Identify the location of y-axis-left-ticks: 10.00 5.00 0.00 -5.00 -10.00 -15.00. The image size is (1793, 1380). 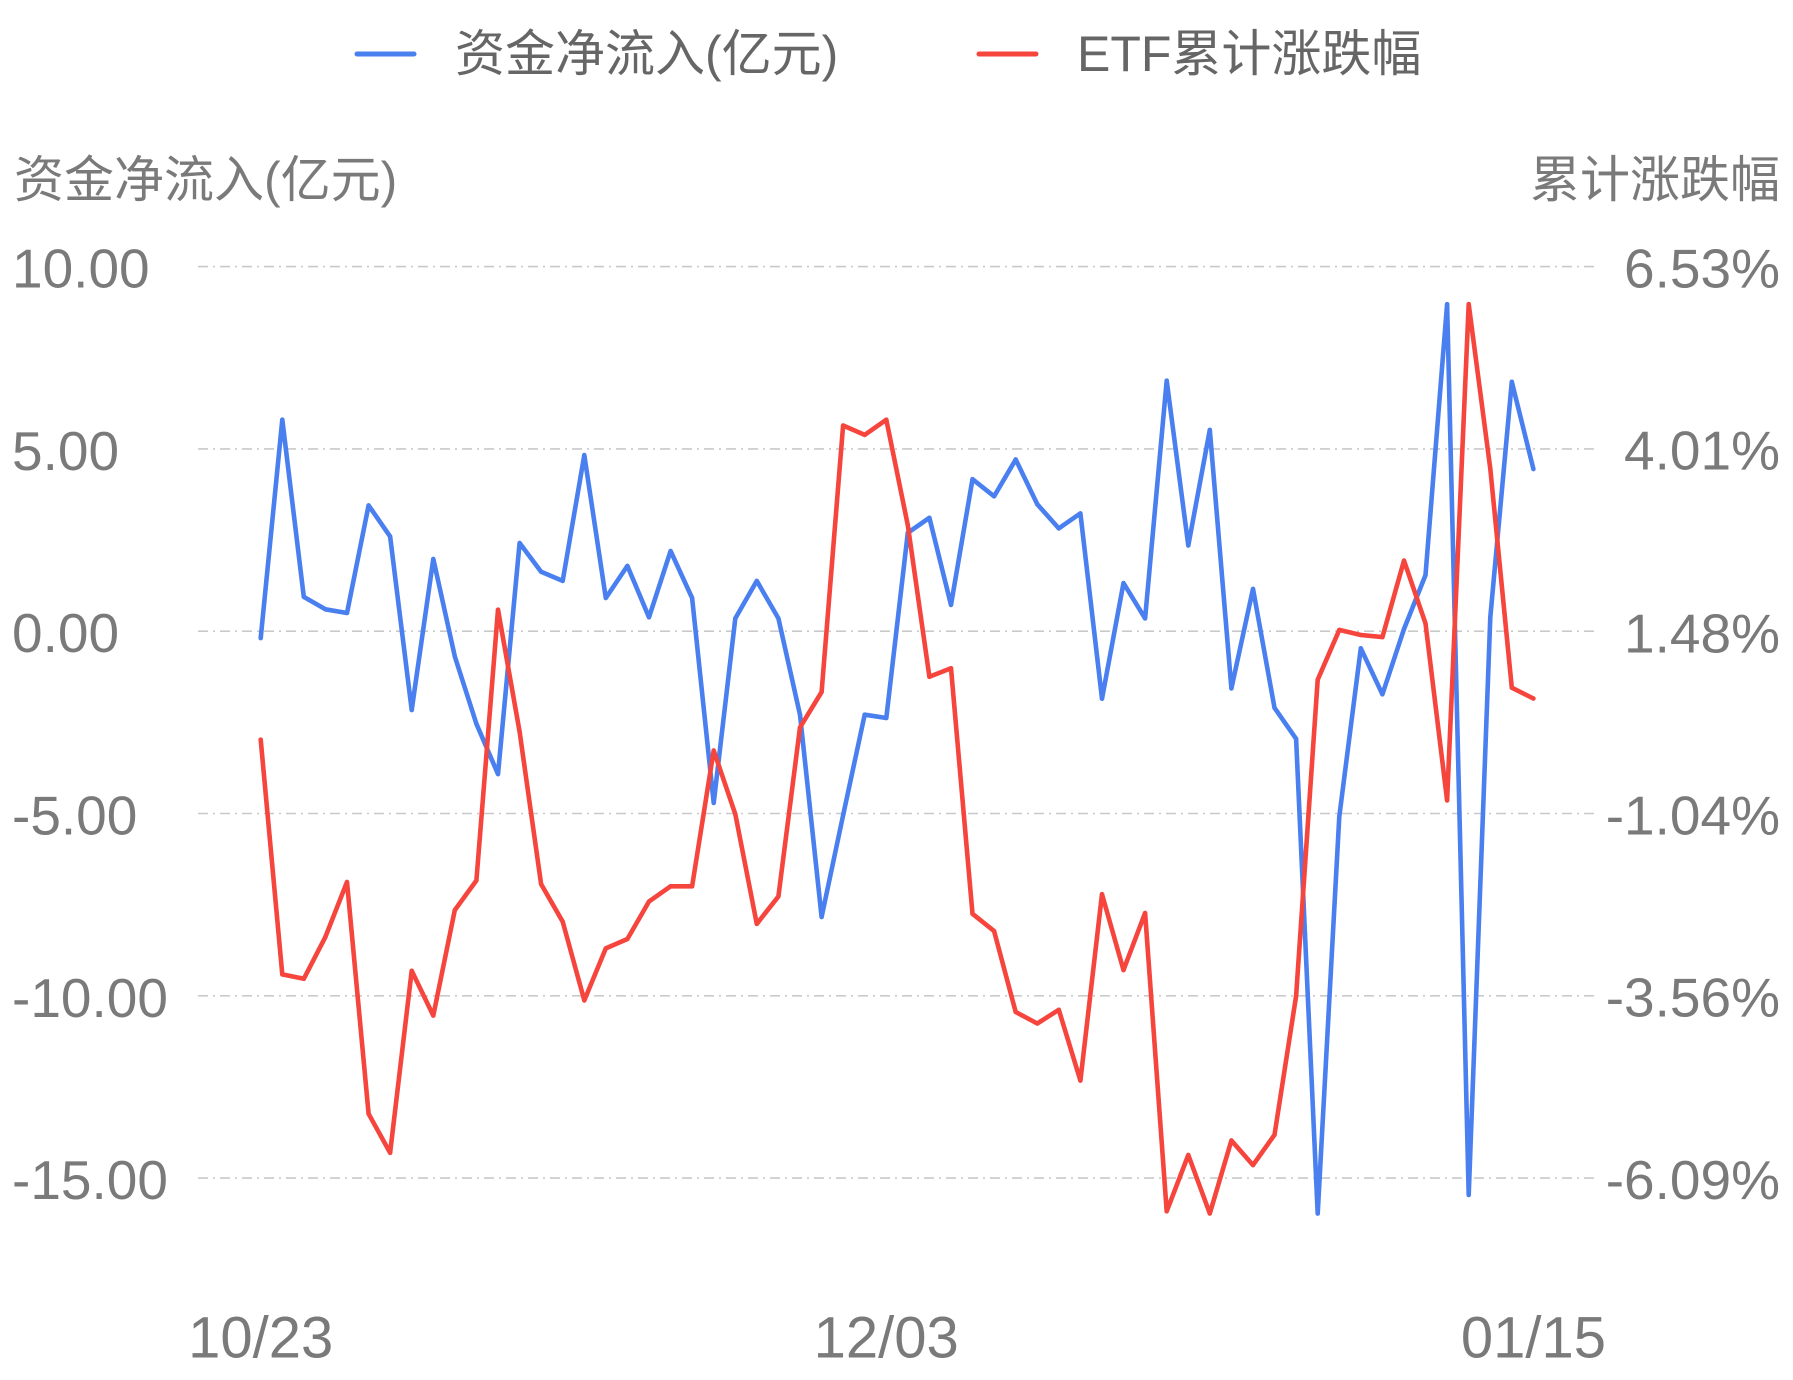
(90, 724).